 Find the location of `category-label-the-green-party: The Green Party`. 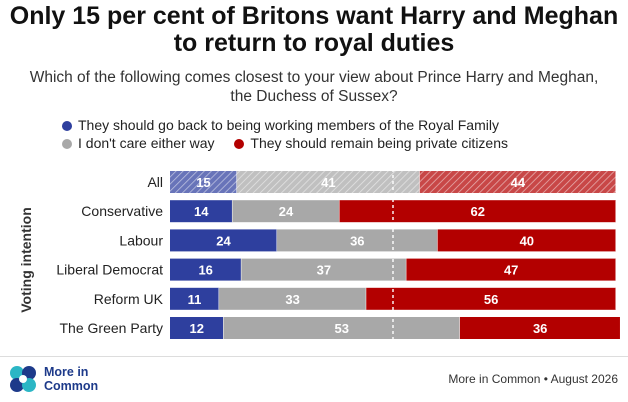

category-label-the-green-party: The Green Party is located at coordinates (112, 328).